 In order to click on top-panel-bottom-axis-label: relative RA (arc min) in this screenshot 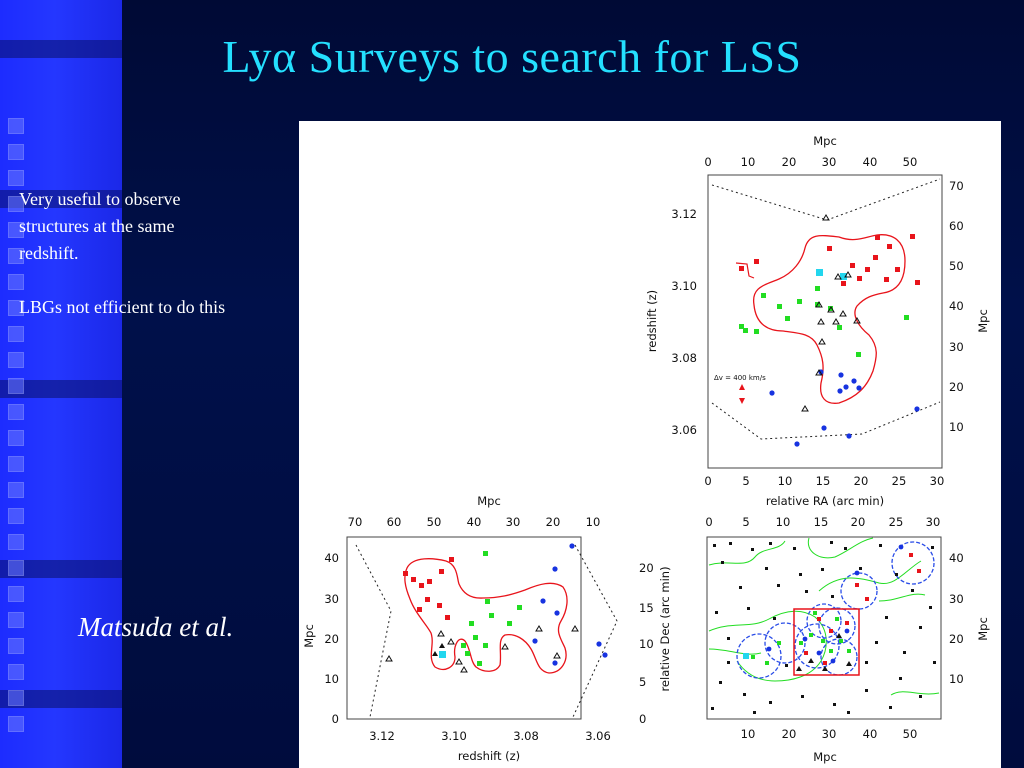, I will do `click(825, 501)`.